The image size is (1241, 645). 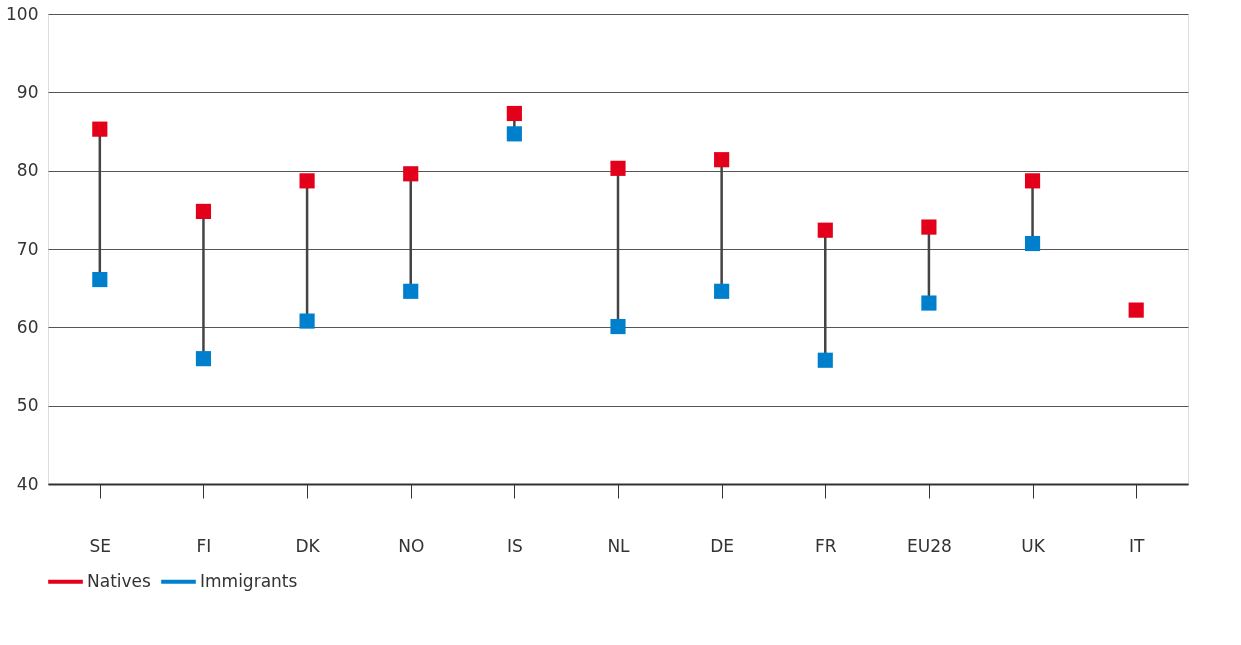 What do you see at coordinates (308, 545) in the screenshot?
I see `x-tick-label: DK` at bounding box center [308, 545].